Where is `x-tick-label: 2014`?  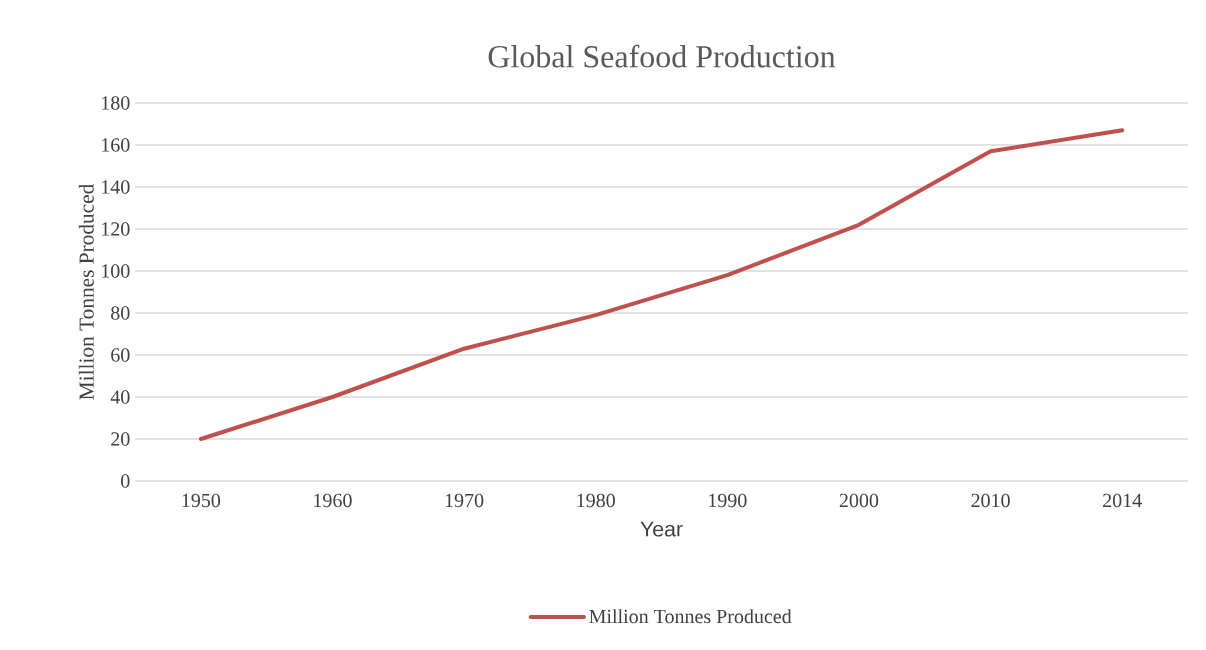
x-tick-label: 2014 is located at coordinates (1122, 500).